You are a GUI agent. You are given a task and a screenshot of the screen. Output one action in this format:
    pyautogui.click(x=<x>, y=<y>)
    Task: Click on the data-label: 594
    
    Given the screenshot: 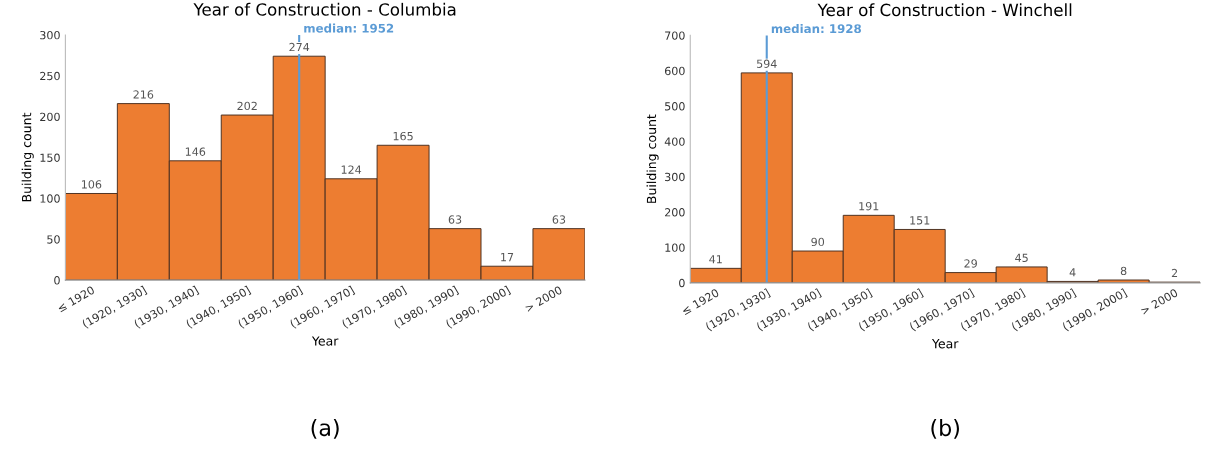 What is the action you would take?
    pyautogui.click(x=767, y=63)
    